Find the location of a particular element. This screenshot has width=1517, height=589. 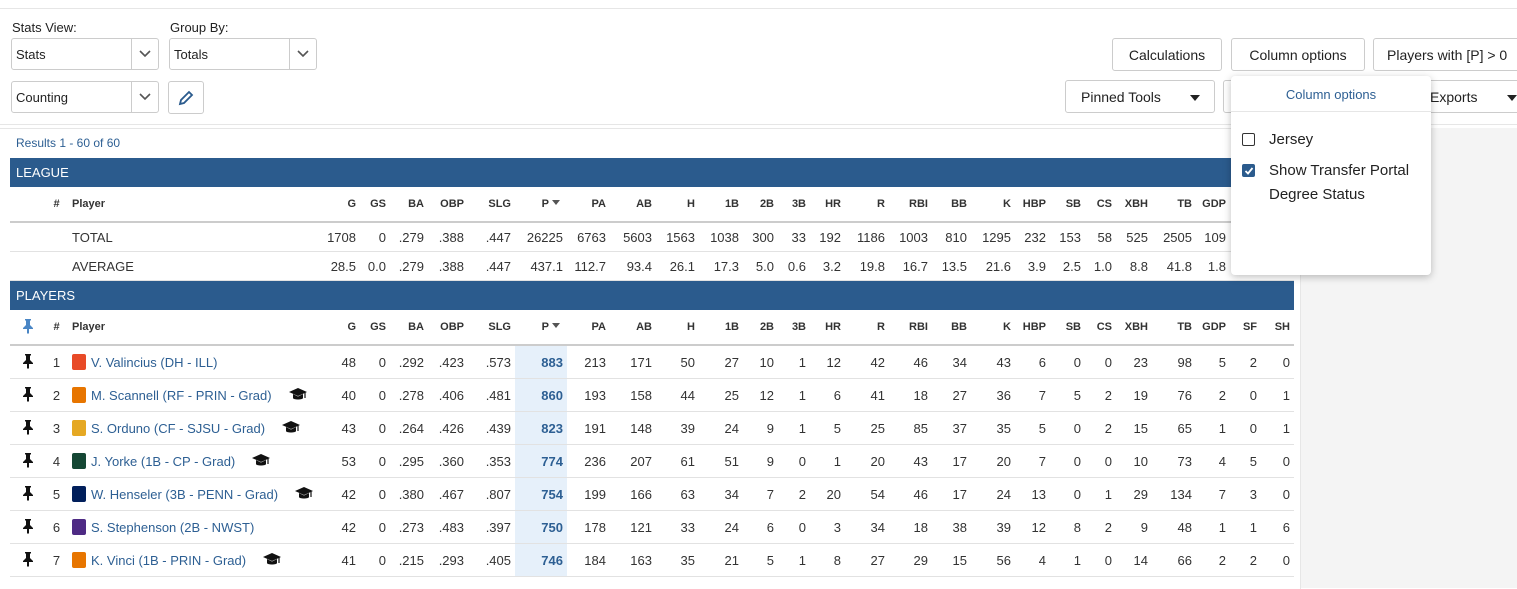

player-name: M. Scannell (RF - PRIN - Grad) is located at coordinates (181, 395).